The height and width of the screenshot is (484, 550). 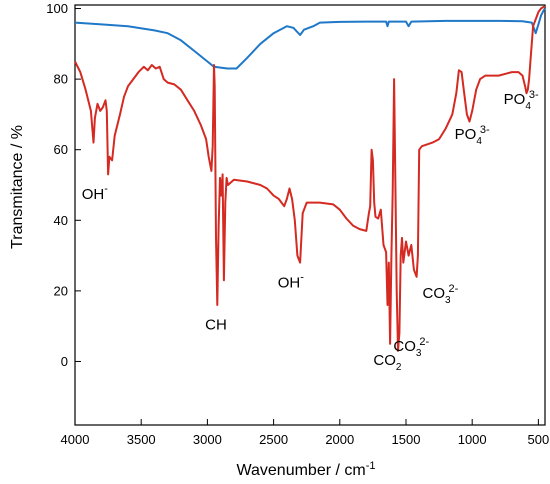 What do you see at coordinates (539, 439) in the screenshot?
I see `x-tick-label: 500` at bounding box center [539, 439].